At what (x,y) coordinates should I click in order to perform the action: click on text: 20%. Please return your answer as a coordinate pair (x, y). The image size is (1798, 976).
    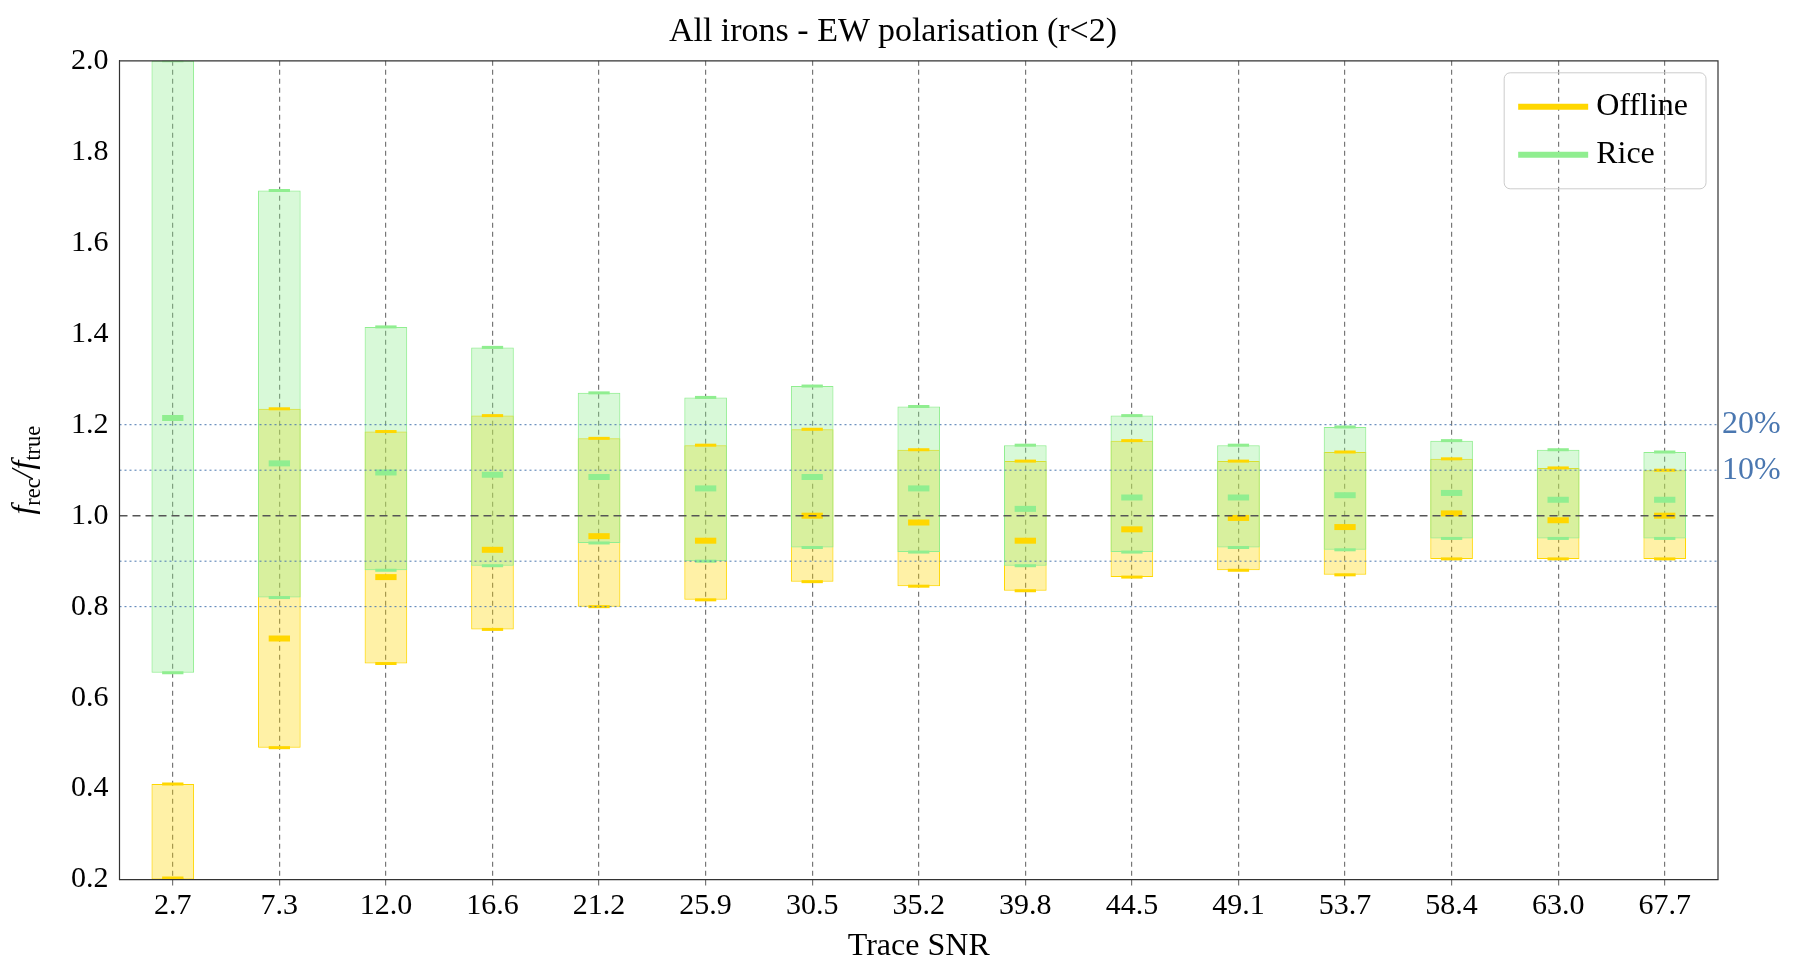
    Looking at the image, I should click on (1751, 422).